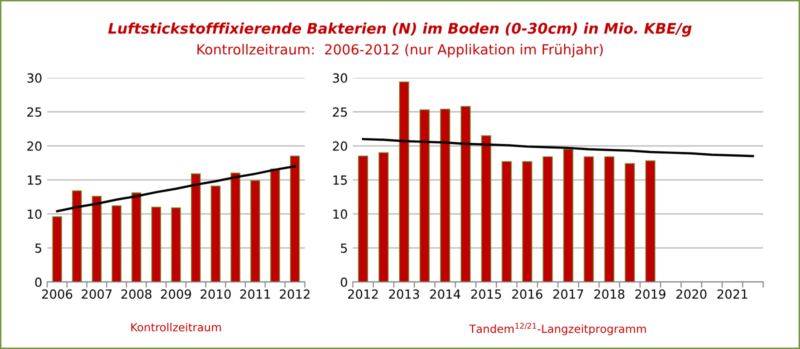 The width and height of the screenshot is (800, 349). I want to click on x-tick-label: 2013, so click(404, 294).